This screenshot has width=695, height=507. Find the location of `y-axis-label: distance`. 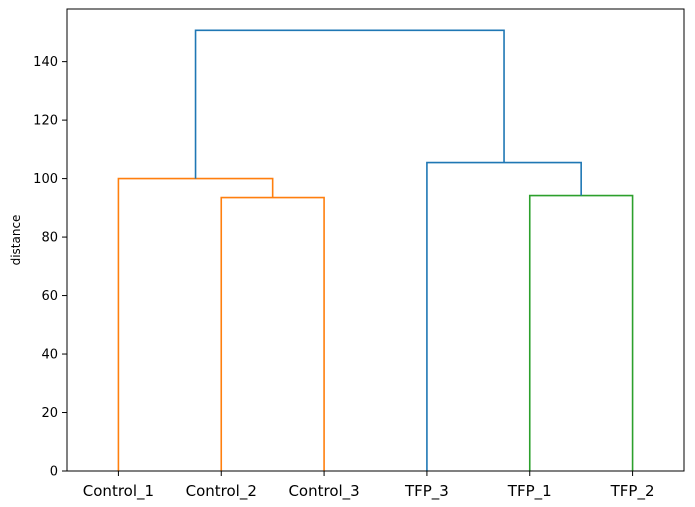

y-axis-label: distance is located at coordinates (16, 240).